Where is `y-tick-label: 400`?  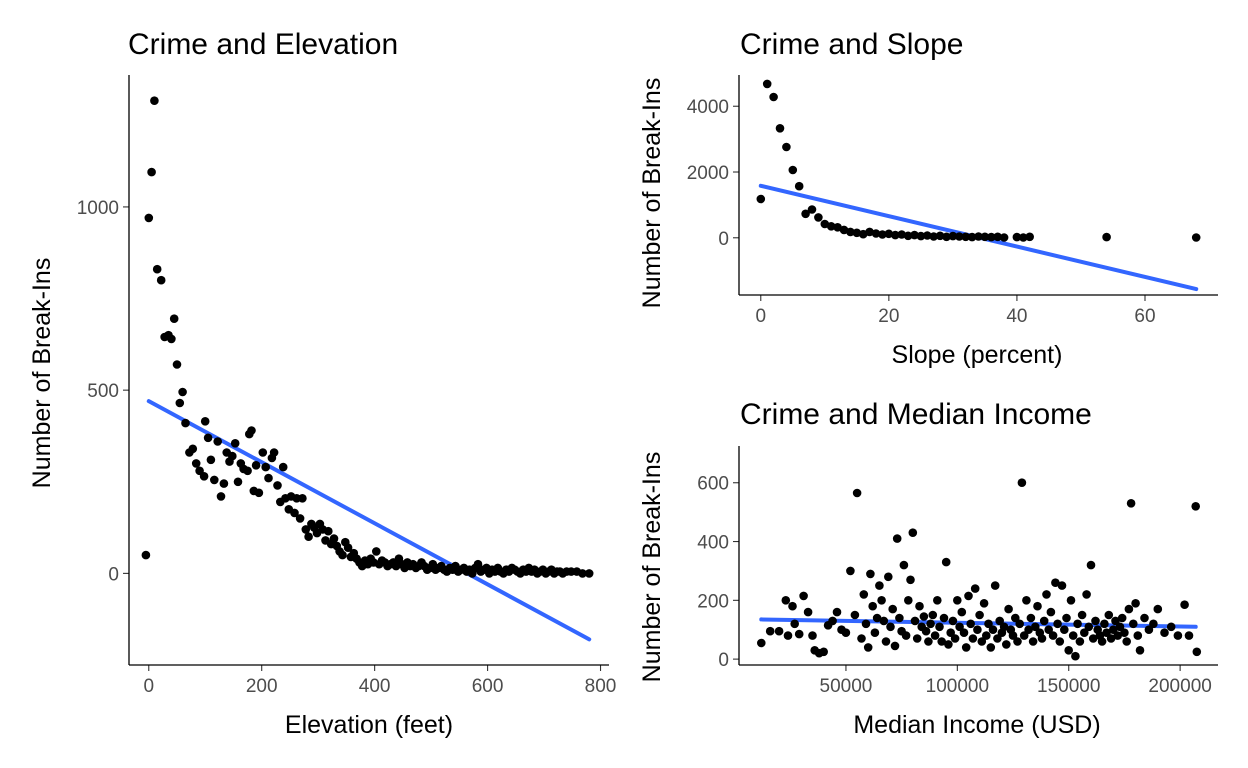 y-tick-label: 400 is located at coordinates (713, 543).